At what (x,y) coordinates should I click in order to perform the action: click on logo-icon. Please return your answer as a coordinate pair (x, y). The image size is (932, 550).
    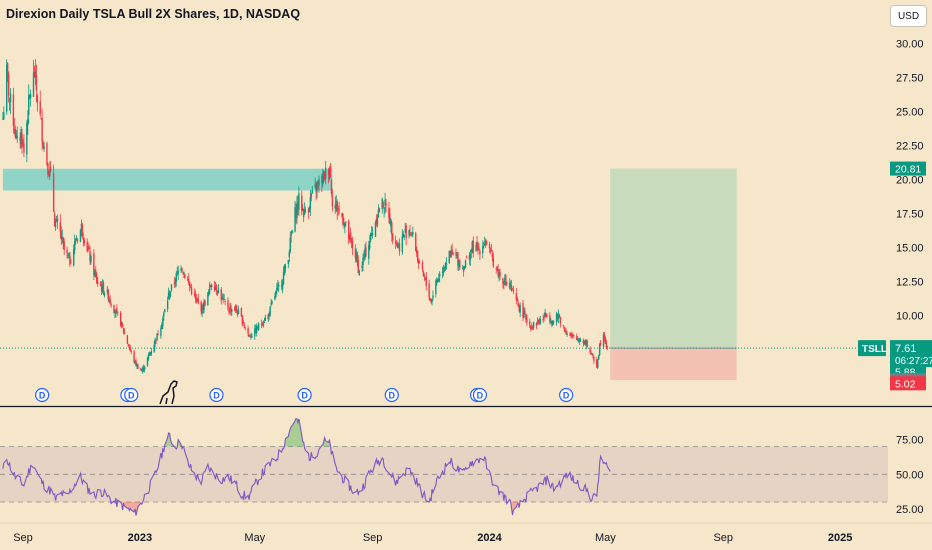
    Looking at the image, I should click on (168, 392).